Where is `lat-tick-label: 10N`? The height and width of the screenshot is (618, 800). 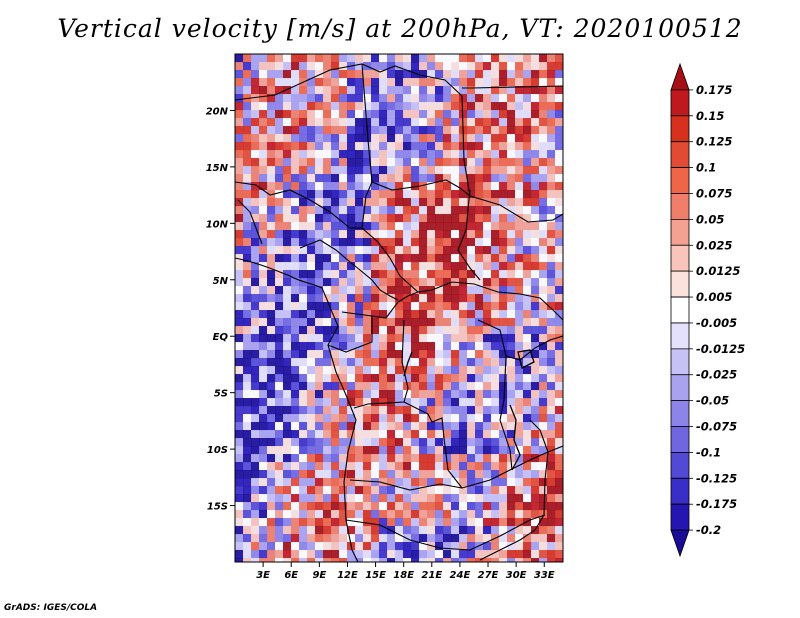
lat-tick-label: 10N is located at coordinates (217, 224).